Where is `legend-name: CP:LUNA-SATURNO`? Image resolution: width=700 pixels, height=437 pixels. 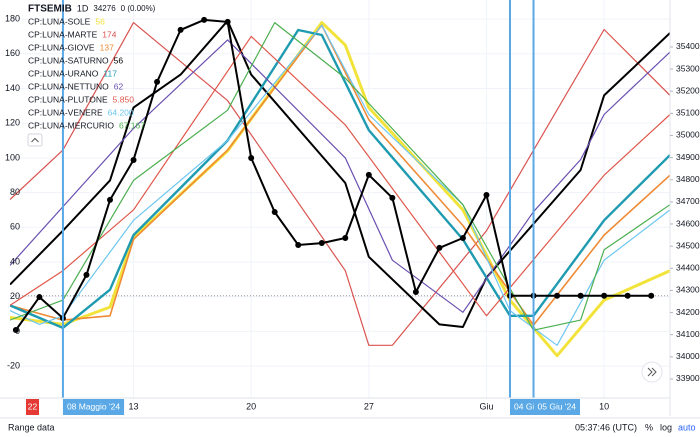
legend-name: CP:LUNA-SATURNO is located at coordinates (68, 60).